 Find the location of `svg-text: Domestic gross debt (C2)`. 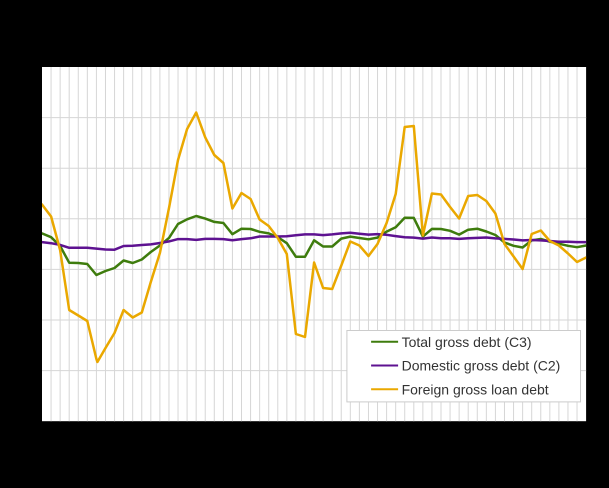

svg-text: Domestic gross debt (C2) is located at coordinates (481, 366).